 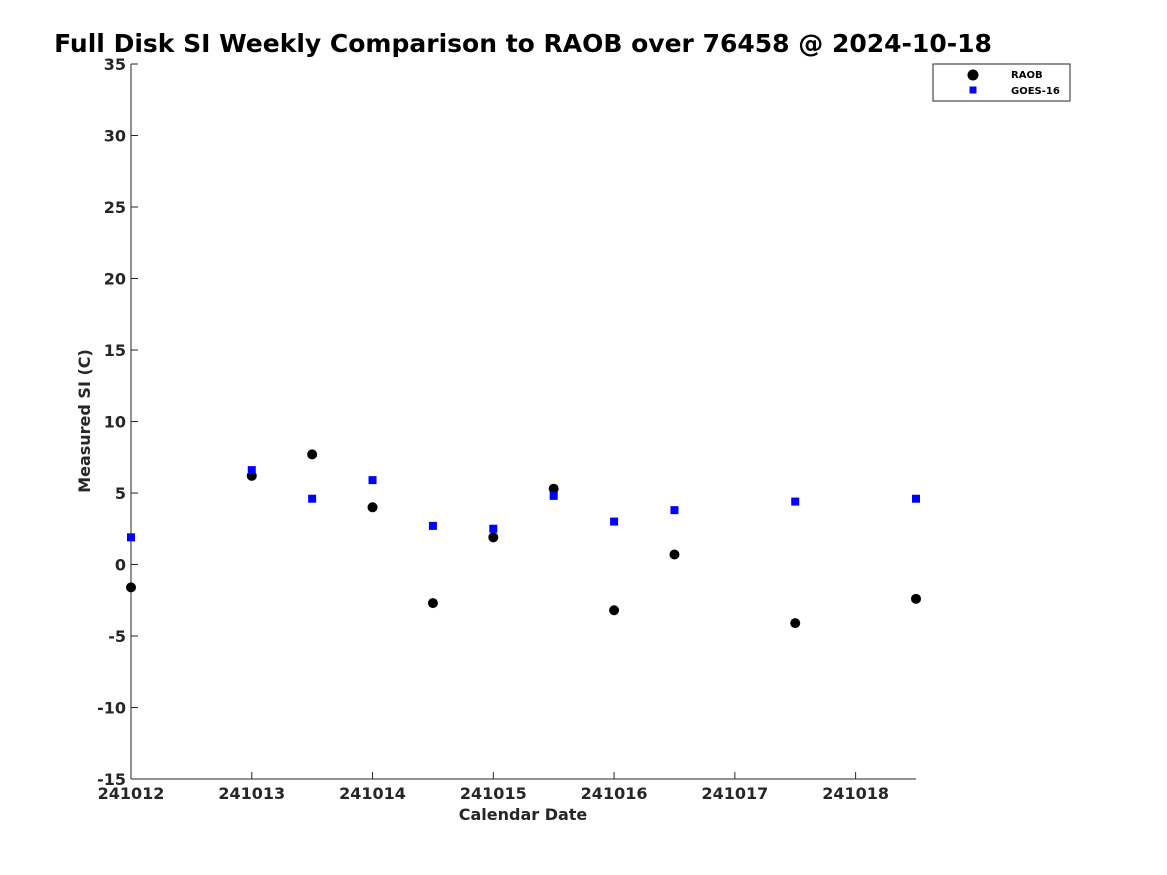 I want to click on y-tick-label: -10, so click(x=111, y=708).